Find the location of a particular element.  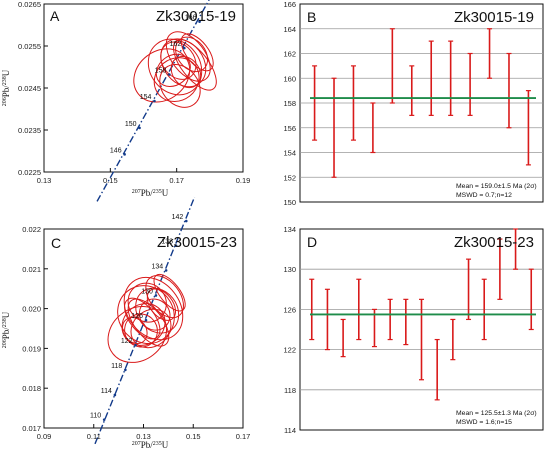

panel-a-y-ticks: 0.0225 0.0235 0.0245 0.0255 0.0265 is located at coordinates (33, 88).